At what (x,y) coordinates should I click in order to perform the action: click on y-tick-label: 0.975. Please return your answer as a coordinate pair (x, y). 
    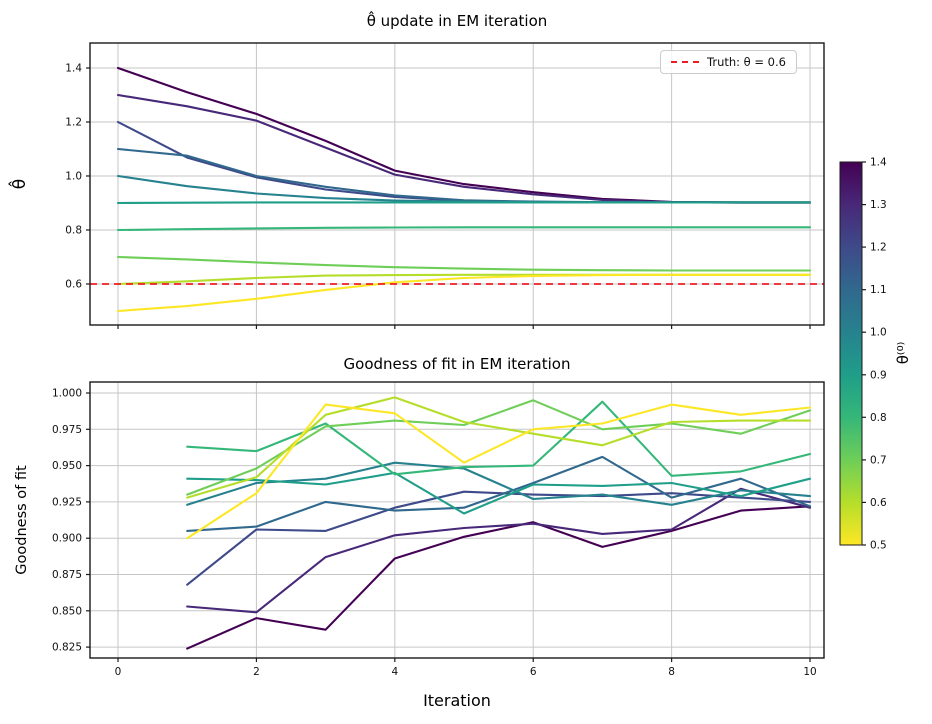
    Looking at the image, I should click on (67, 430).